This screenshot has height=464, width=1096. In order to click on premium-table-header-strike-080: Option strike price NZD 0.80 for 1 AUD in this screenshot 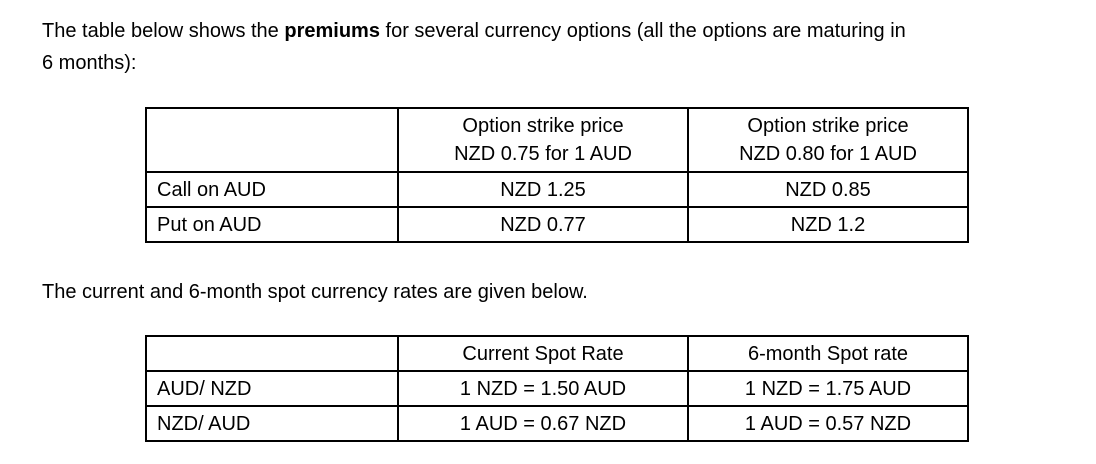, I will do `click(828, 140)`.